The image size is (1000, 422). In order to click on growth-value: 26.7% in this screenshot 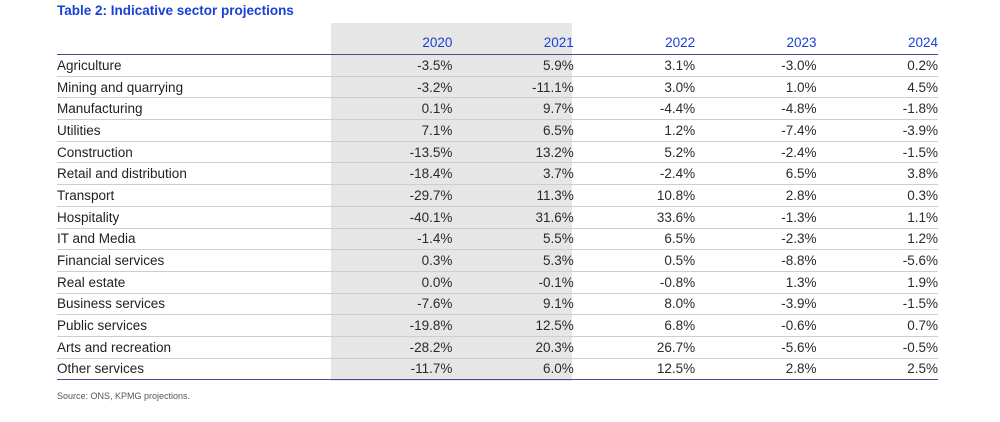, I will do `click(634, 347)`.